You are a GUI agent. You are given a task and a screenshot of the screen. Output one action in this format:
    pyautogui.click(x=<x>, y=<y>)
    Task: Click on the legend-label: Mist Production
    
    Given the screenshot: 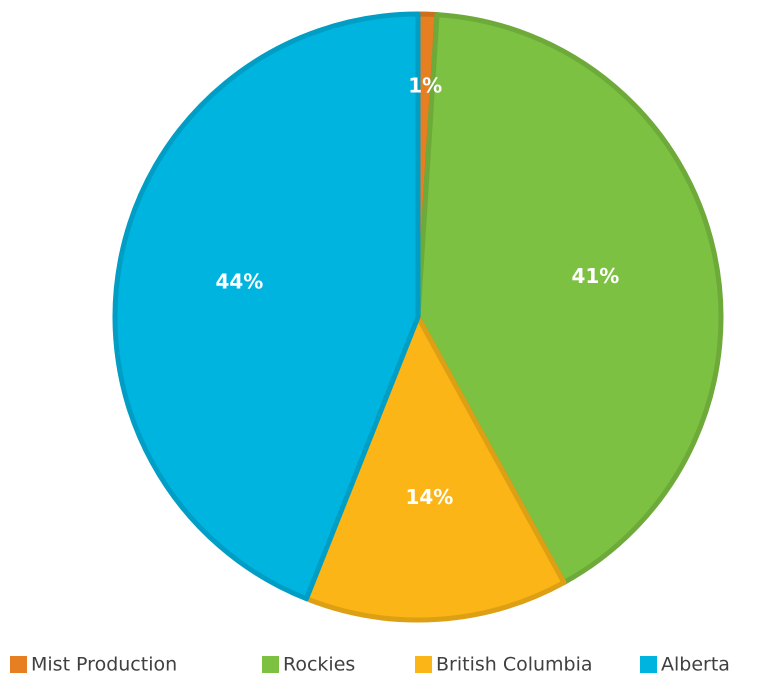 What is the action you would take?
    pyautogui.click(x=104, y=665)
    